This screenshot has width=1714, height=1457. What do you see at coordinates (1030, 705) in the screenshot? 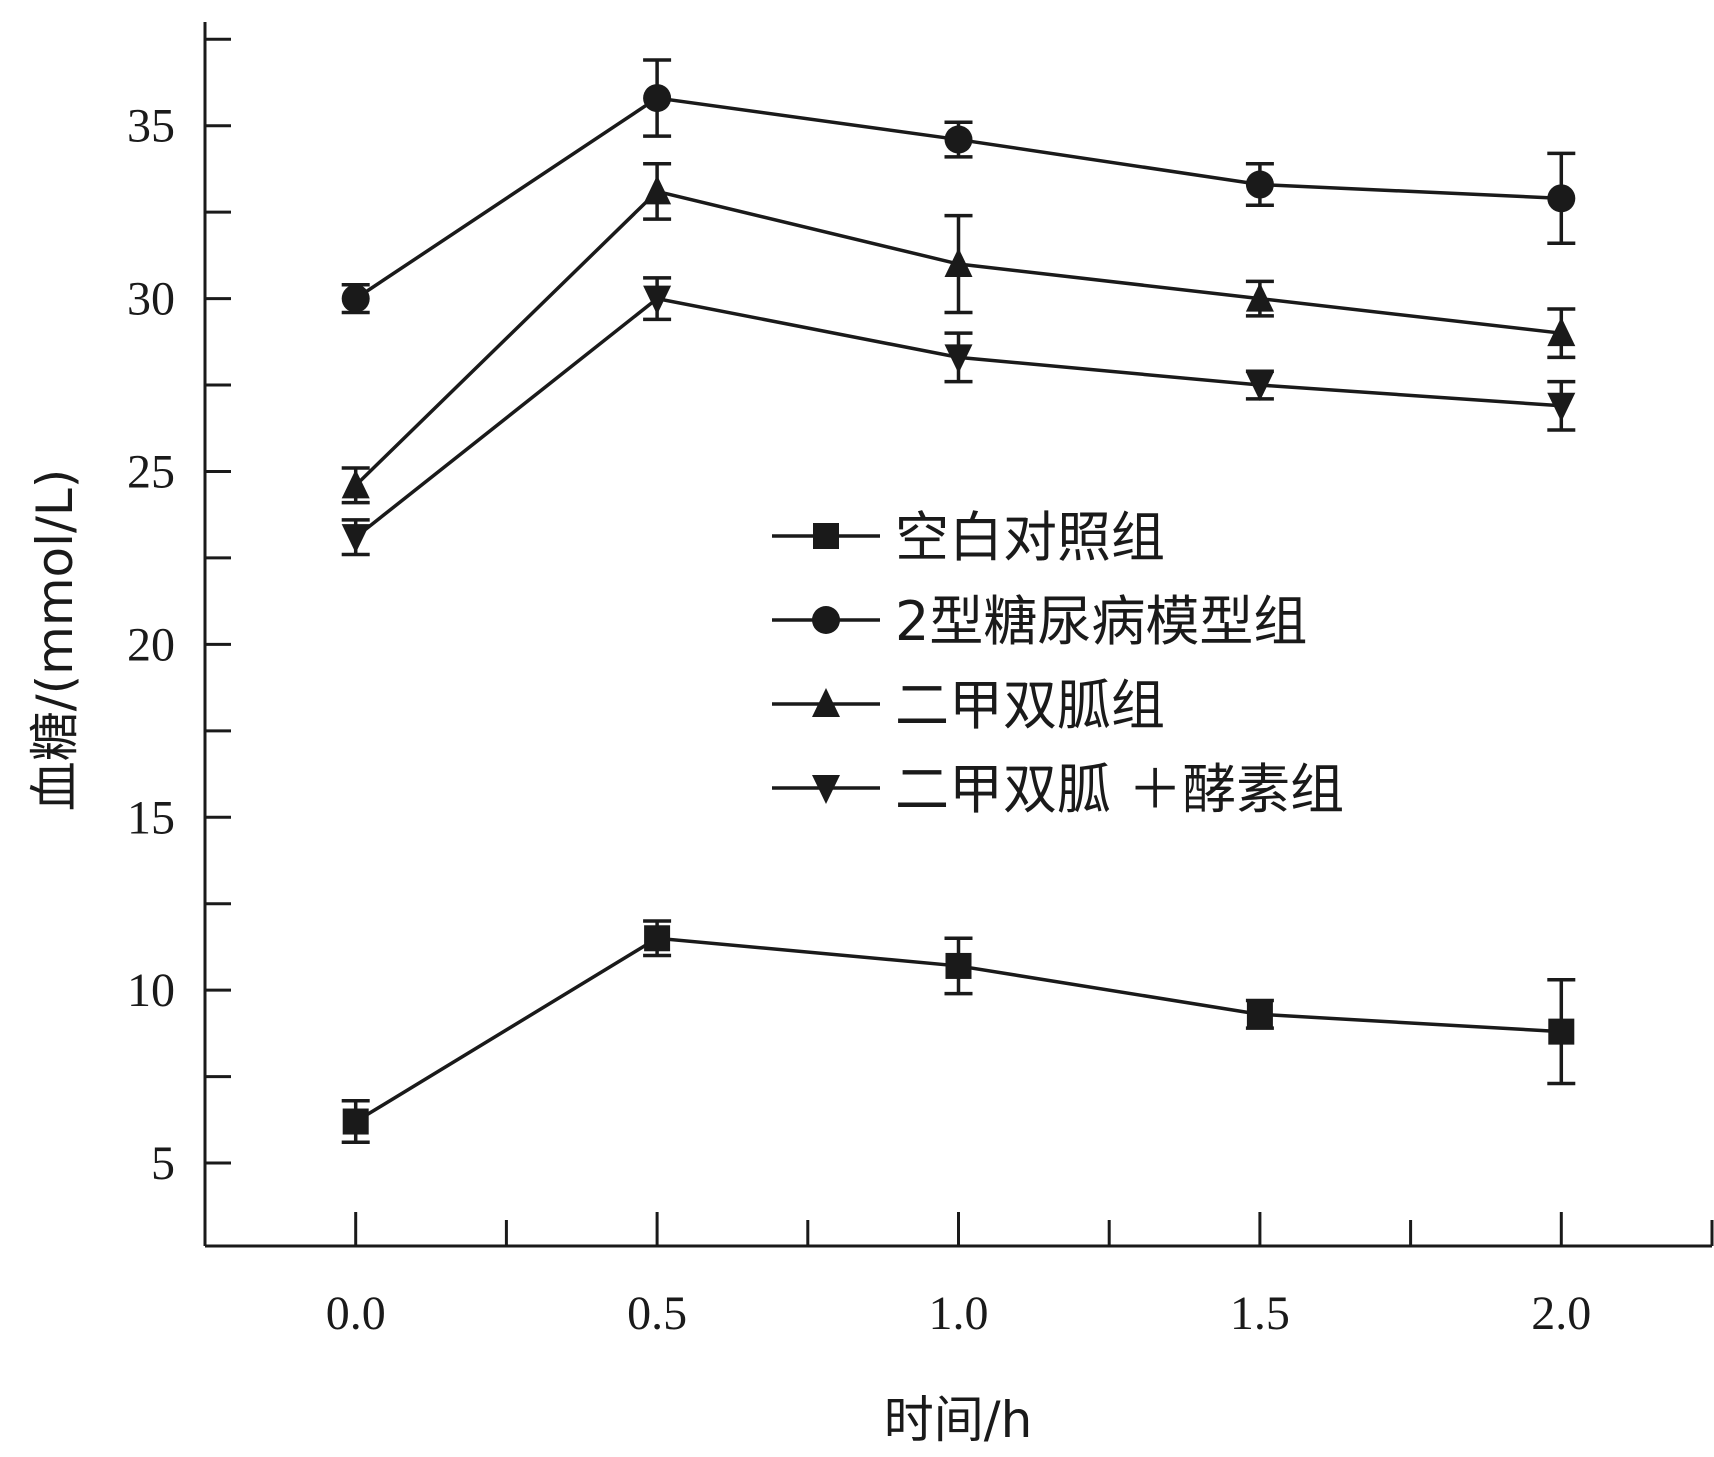
I see `legend-label: 二甲双胍组` at bounding box center [1030, 705].